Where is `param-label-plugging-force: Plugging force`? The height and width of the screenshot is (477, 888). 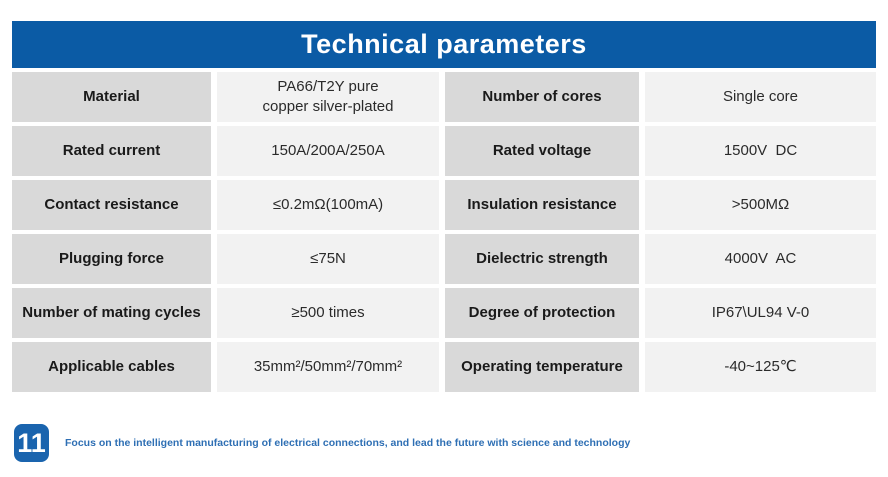 param-label-plugging-force: Plugging force is located at coordinates (111, 259).